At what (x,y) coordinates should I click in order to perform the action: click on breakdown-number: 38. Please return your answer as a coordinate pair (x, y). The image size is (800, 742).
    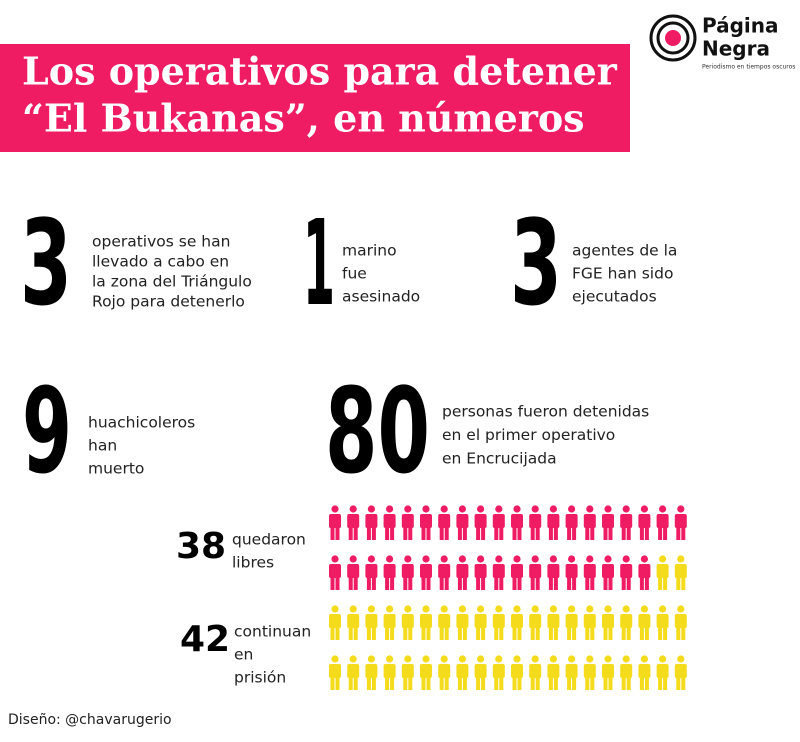
    Looking at the image, I should click on (201, 546).